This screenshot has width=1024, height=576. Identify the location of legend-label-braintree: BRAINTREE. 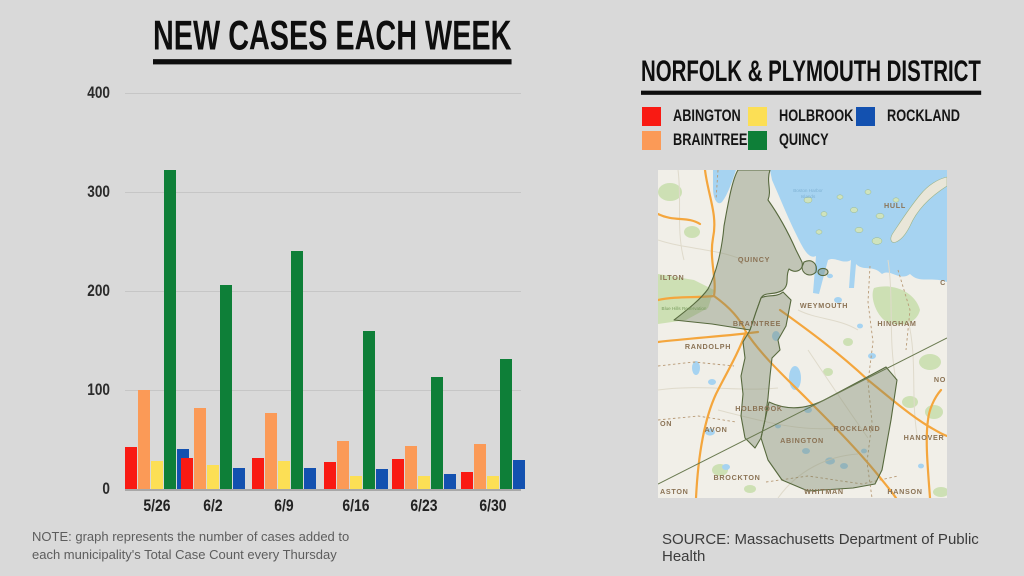
(710, 139).